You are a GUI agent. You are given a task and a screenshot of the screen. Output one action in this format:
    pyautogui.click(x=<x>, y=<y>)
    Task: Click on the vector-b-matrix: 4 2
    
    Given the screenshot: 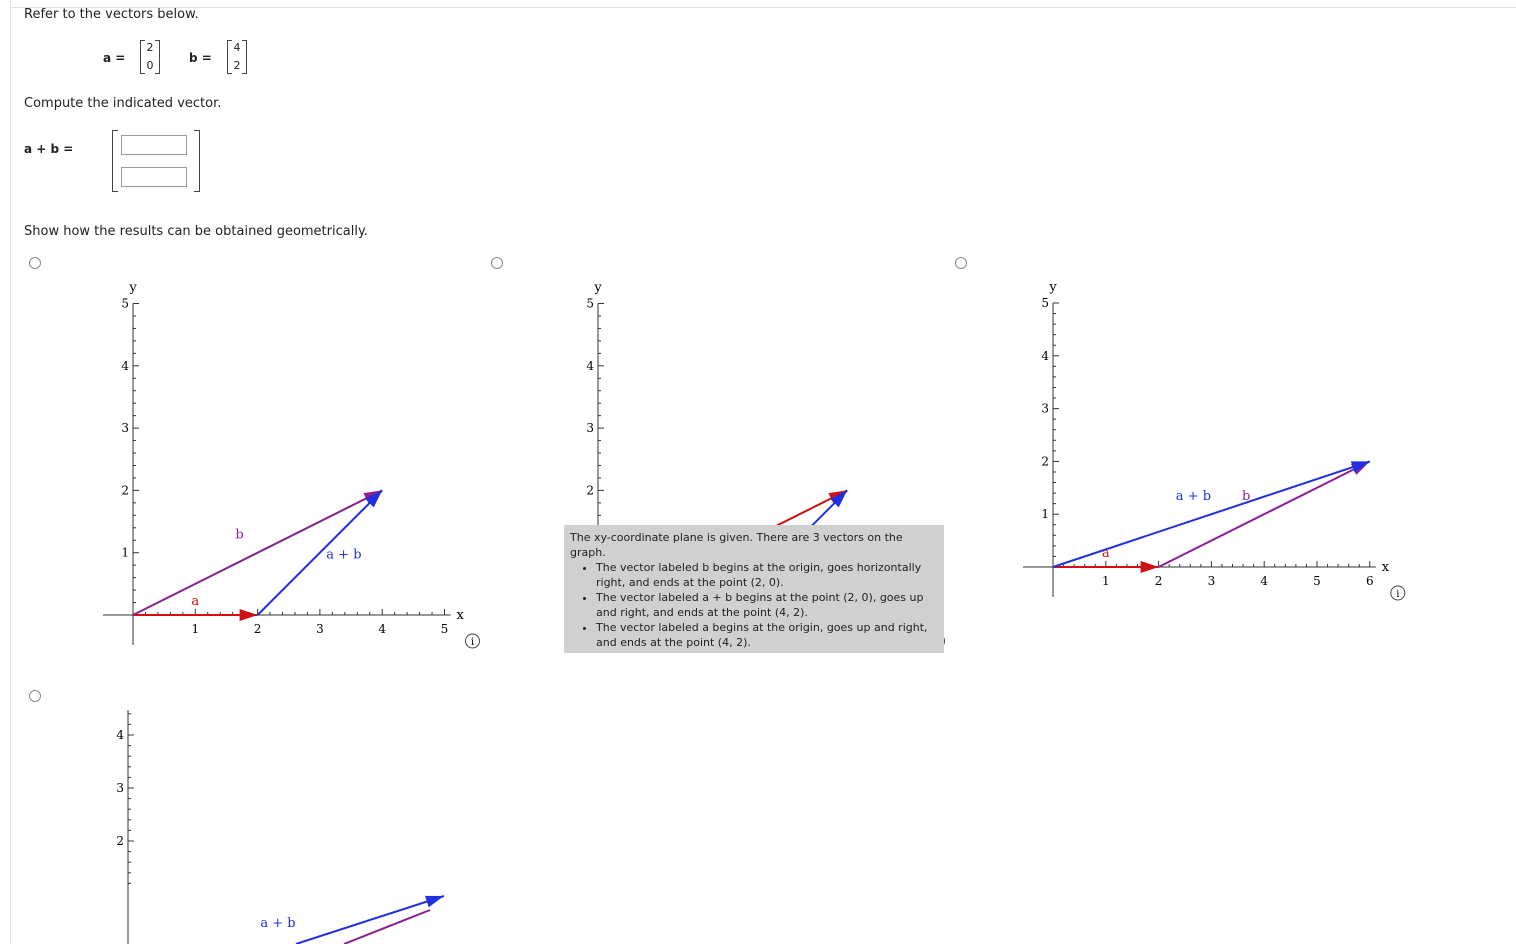 What is the action you would take?
    pyautogui.click(x=237, y=57)
    